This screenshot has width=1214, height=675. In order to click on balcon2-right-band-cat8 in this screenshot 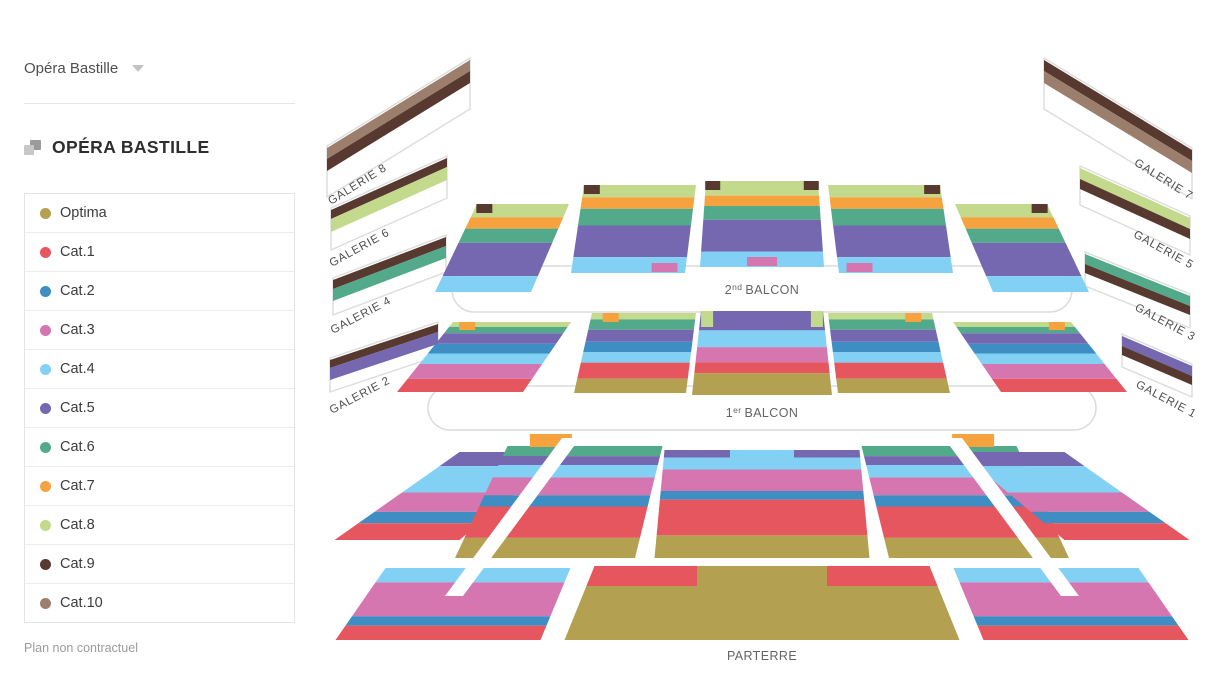, I will do `click(885, 191)`.